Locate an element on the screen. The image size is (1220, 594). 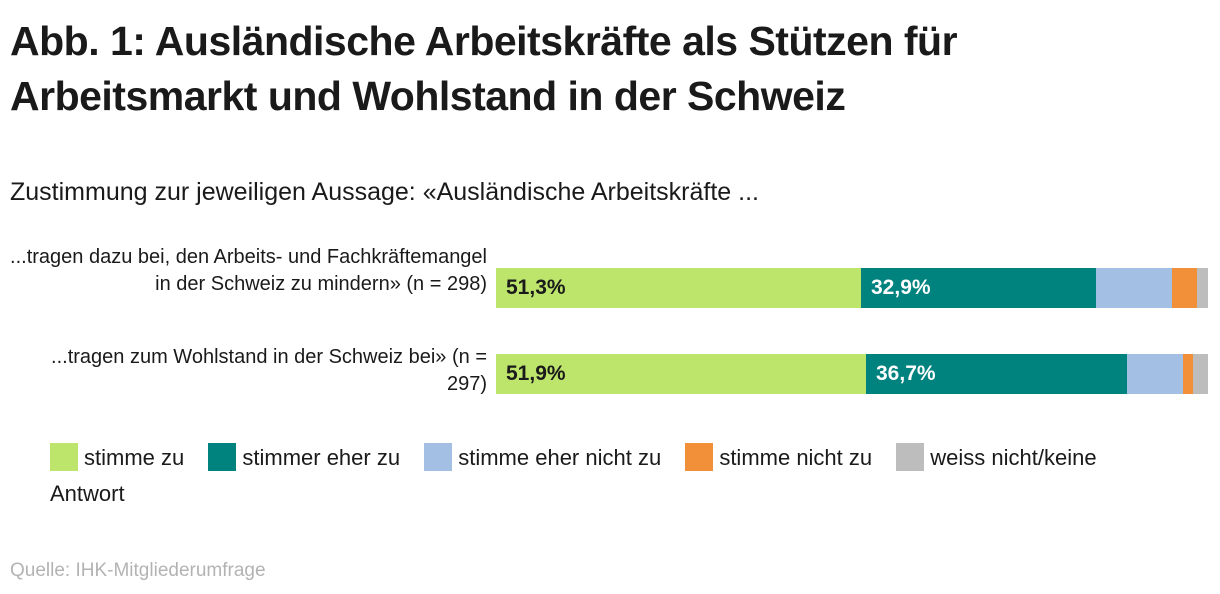
legend-item-nicht-zu: stimme nicht zu is located at coordinates (779, 457).